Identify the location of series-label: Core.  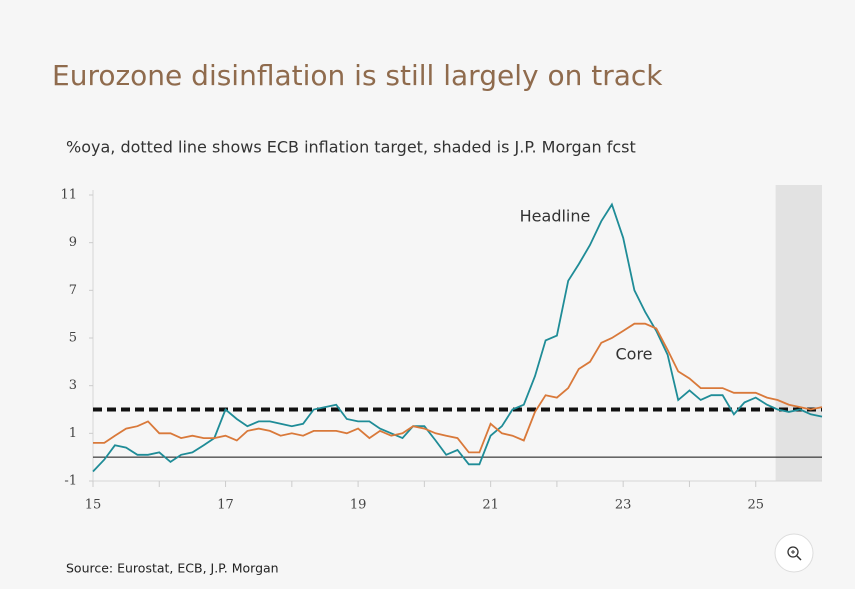
(633, 354).